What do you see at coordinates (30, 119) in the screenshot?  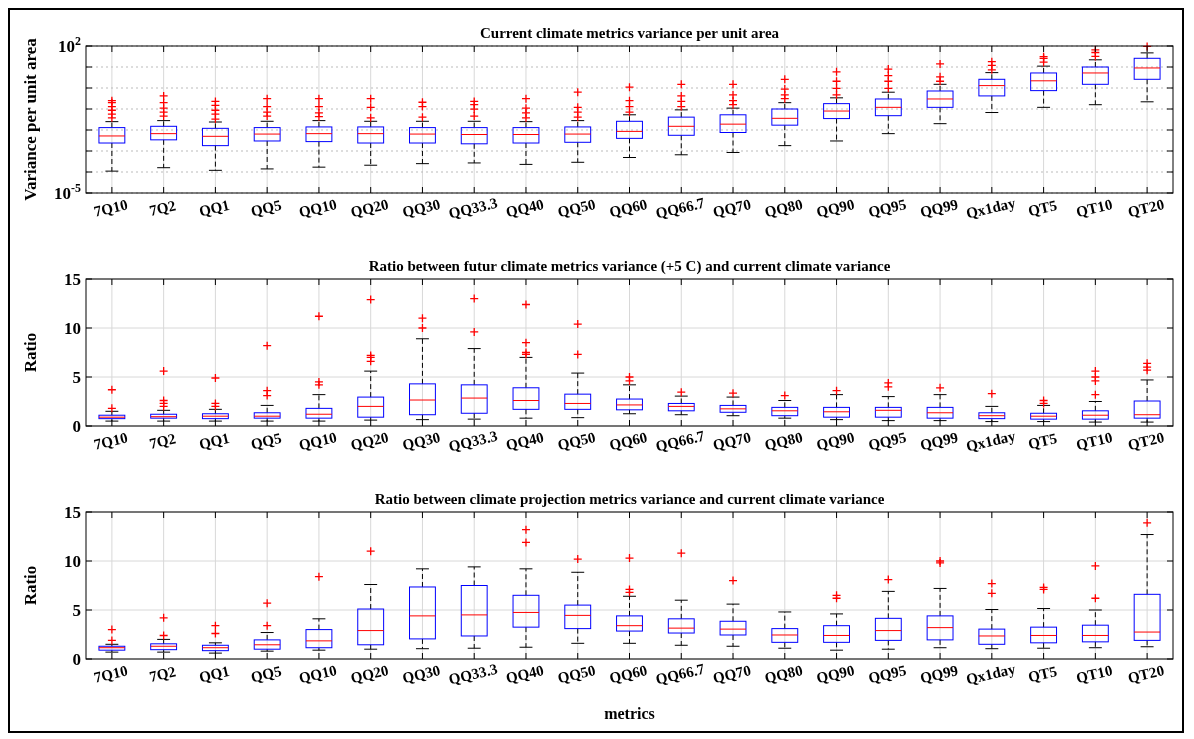 I see `y-axis-title: Variance per unit area` at bounding box center [30, 119].